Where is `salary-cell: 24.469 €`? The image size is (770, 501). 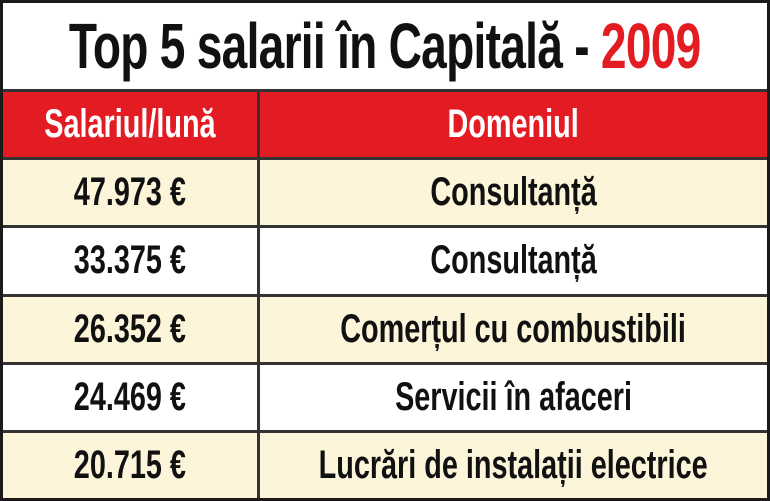
salary-cell: 24.469 € is located at coordinates (130, 397).